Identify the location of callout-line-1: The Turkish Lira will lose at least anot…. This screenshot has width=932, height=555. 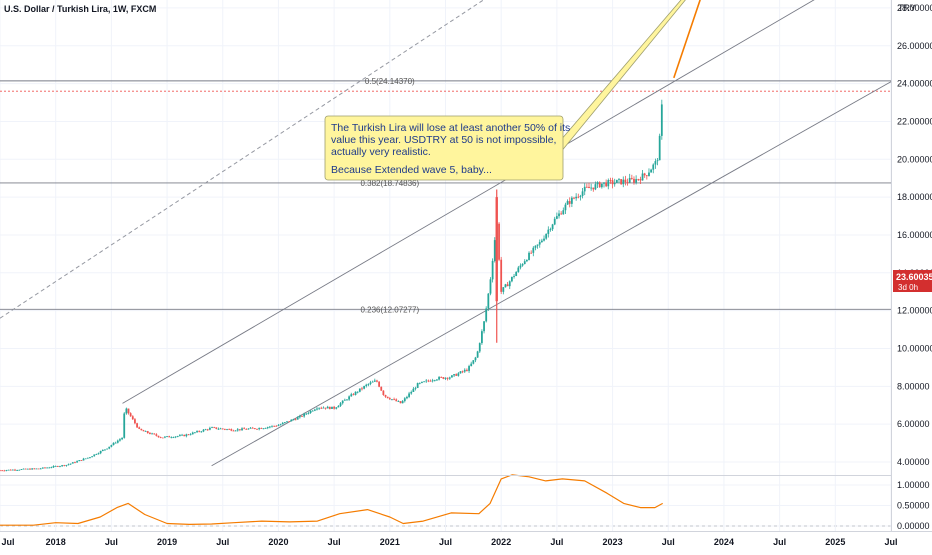
(450, 128).